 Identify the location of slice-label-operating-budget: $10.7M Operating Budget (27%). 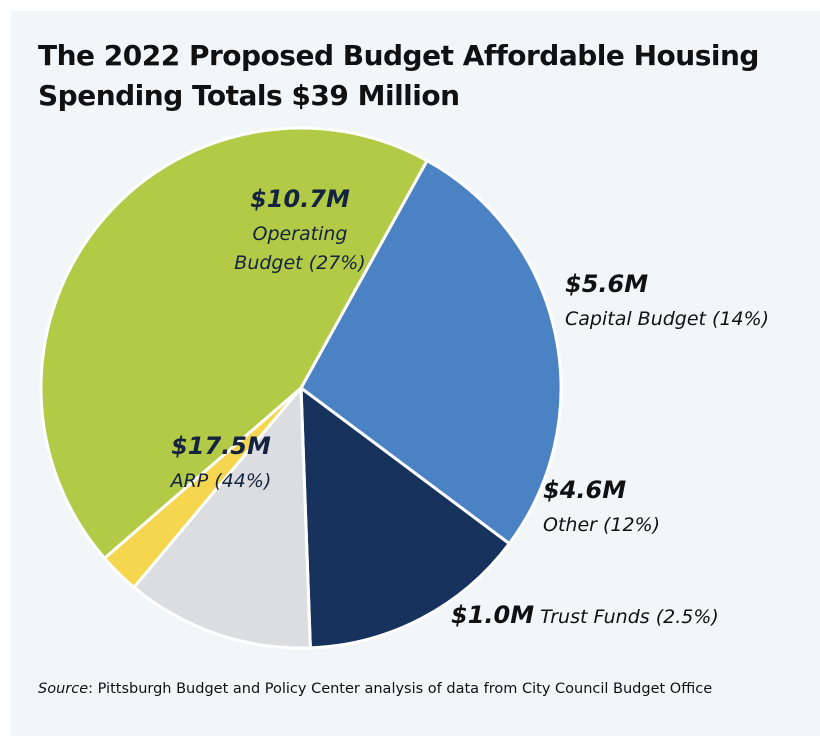
(299, 229).